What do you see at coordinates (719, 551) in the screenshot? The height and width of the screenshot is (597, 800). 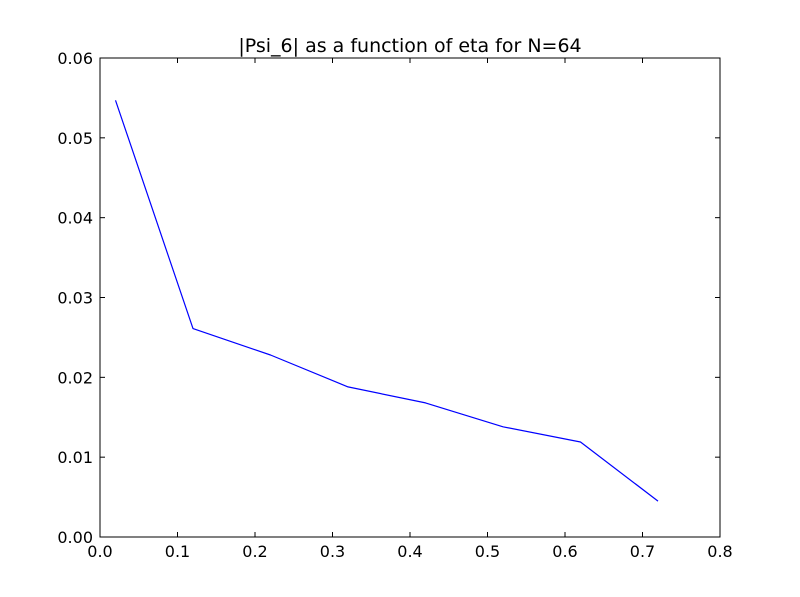 I see `x-tick-label: 0.8` at bounding box center [719, 551].